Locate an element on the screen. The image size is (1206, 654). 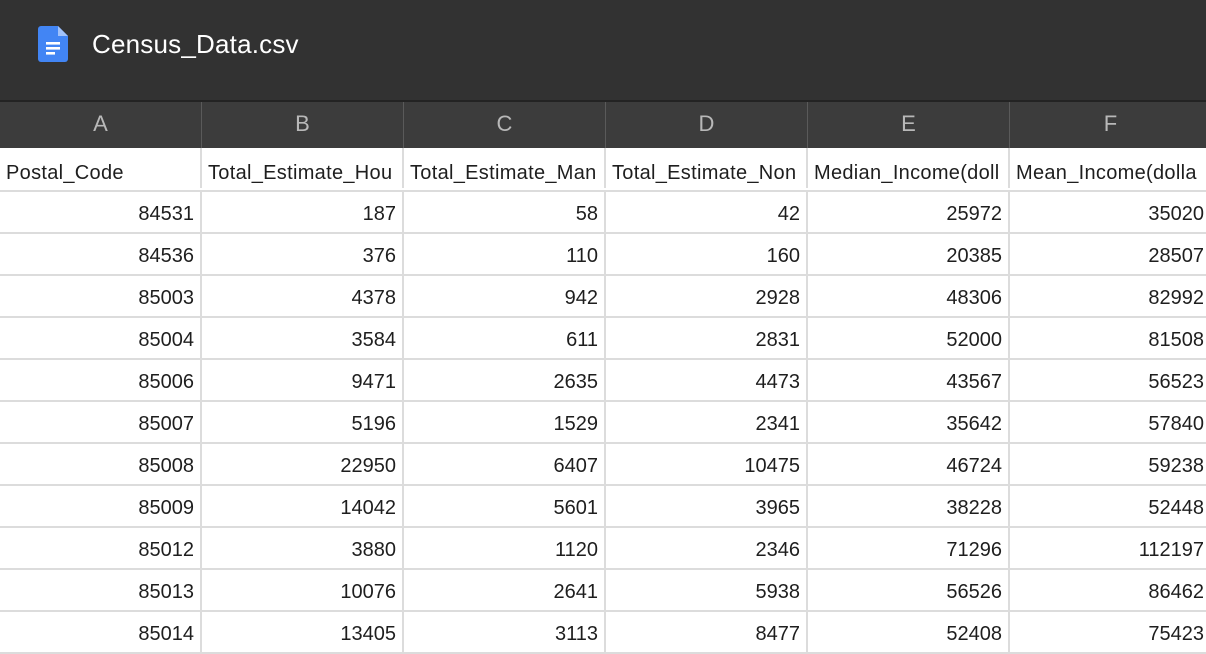
table-cell: 3880 is located at coordinates (303, 548).